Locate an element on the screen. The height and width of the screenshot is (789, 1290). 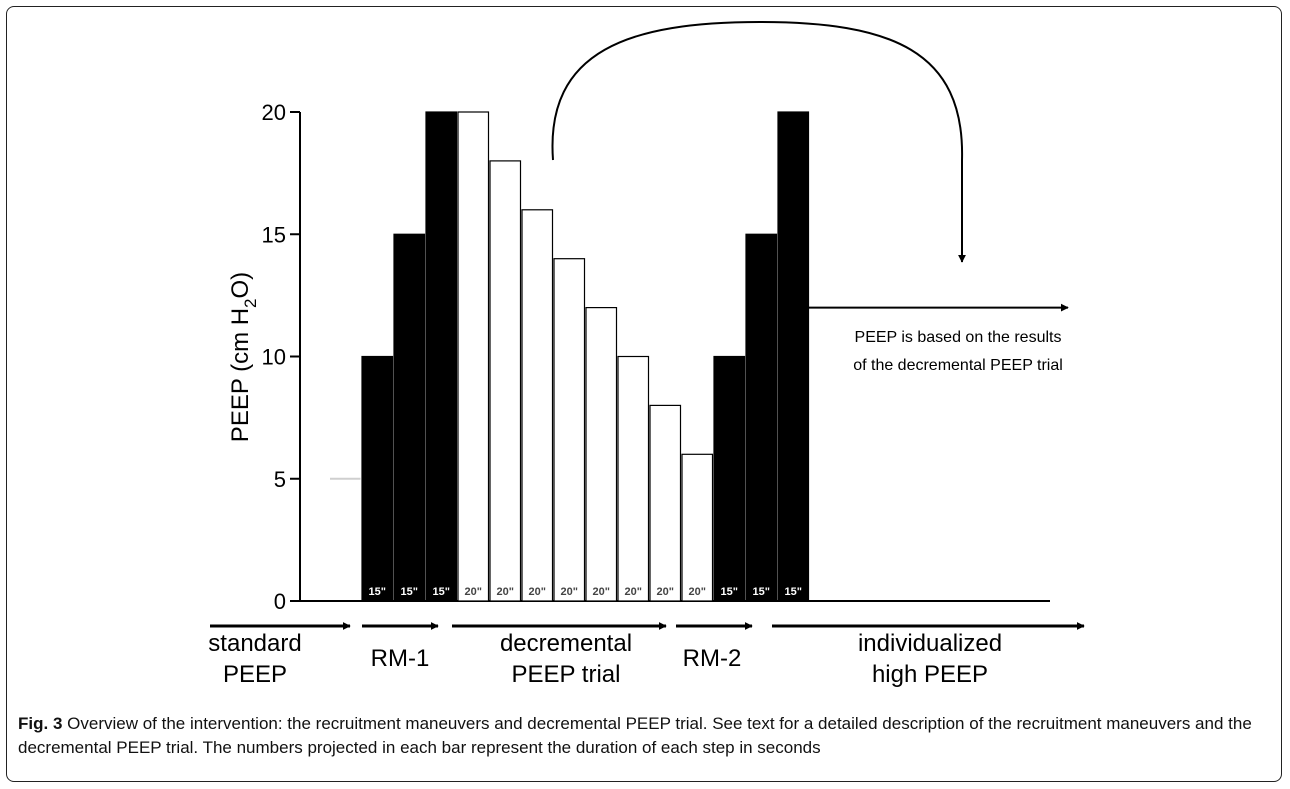
annotation-line-1: PEEP is based on the results is located at coordinates (958, 337).